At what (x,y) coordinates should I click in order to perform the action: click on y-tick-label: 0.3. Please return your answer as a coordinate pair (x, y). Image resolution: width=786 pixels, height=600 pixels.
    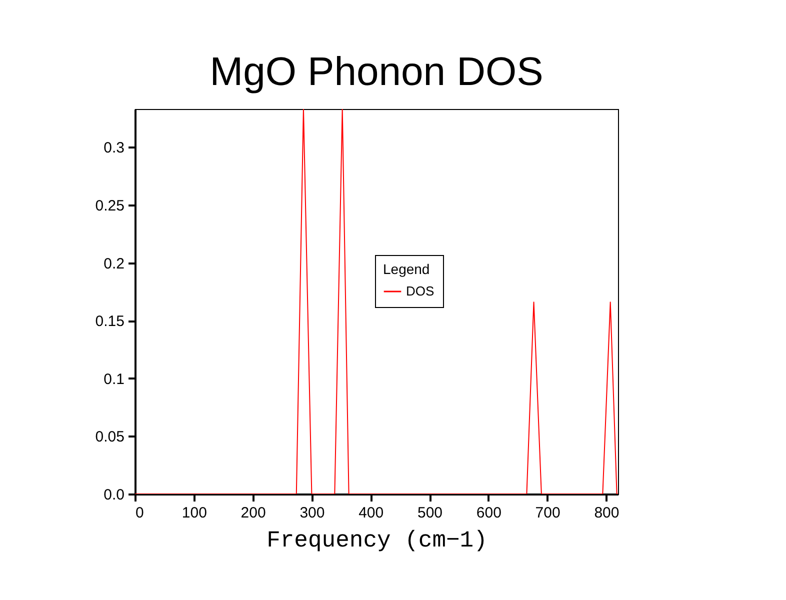
    Looking at the image, I should click on (114, 148).